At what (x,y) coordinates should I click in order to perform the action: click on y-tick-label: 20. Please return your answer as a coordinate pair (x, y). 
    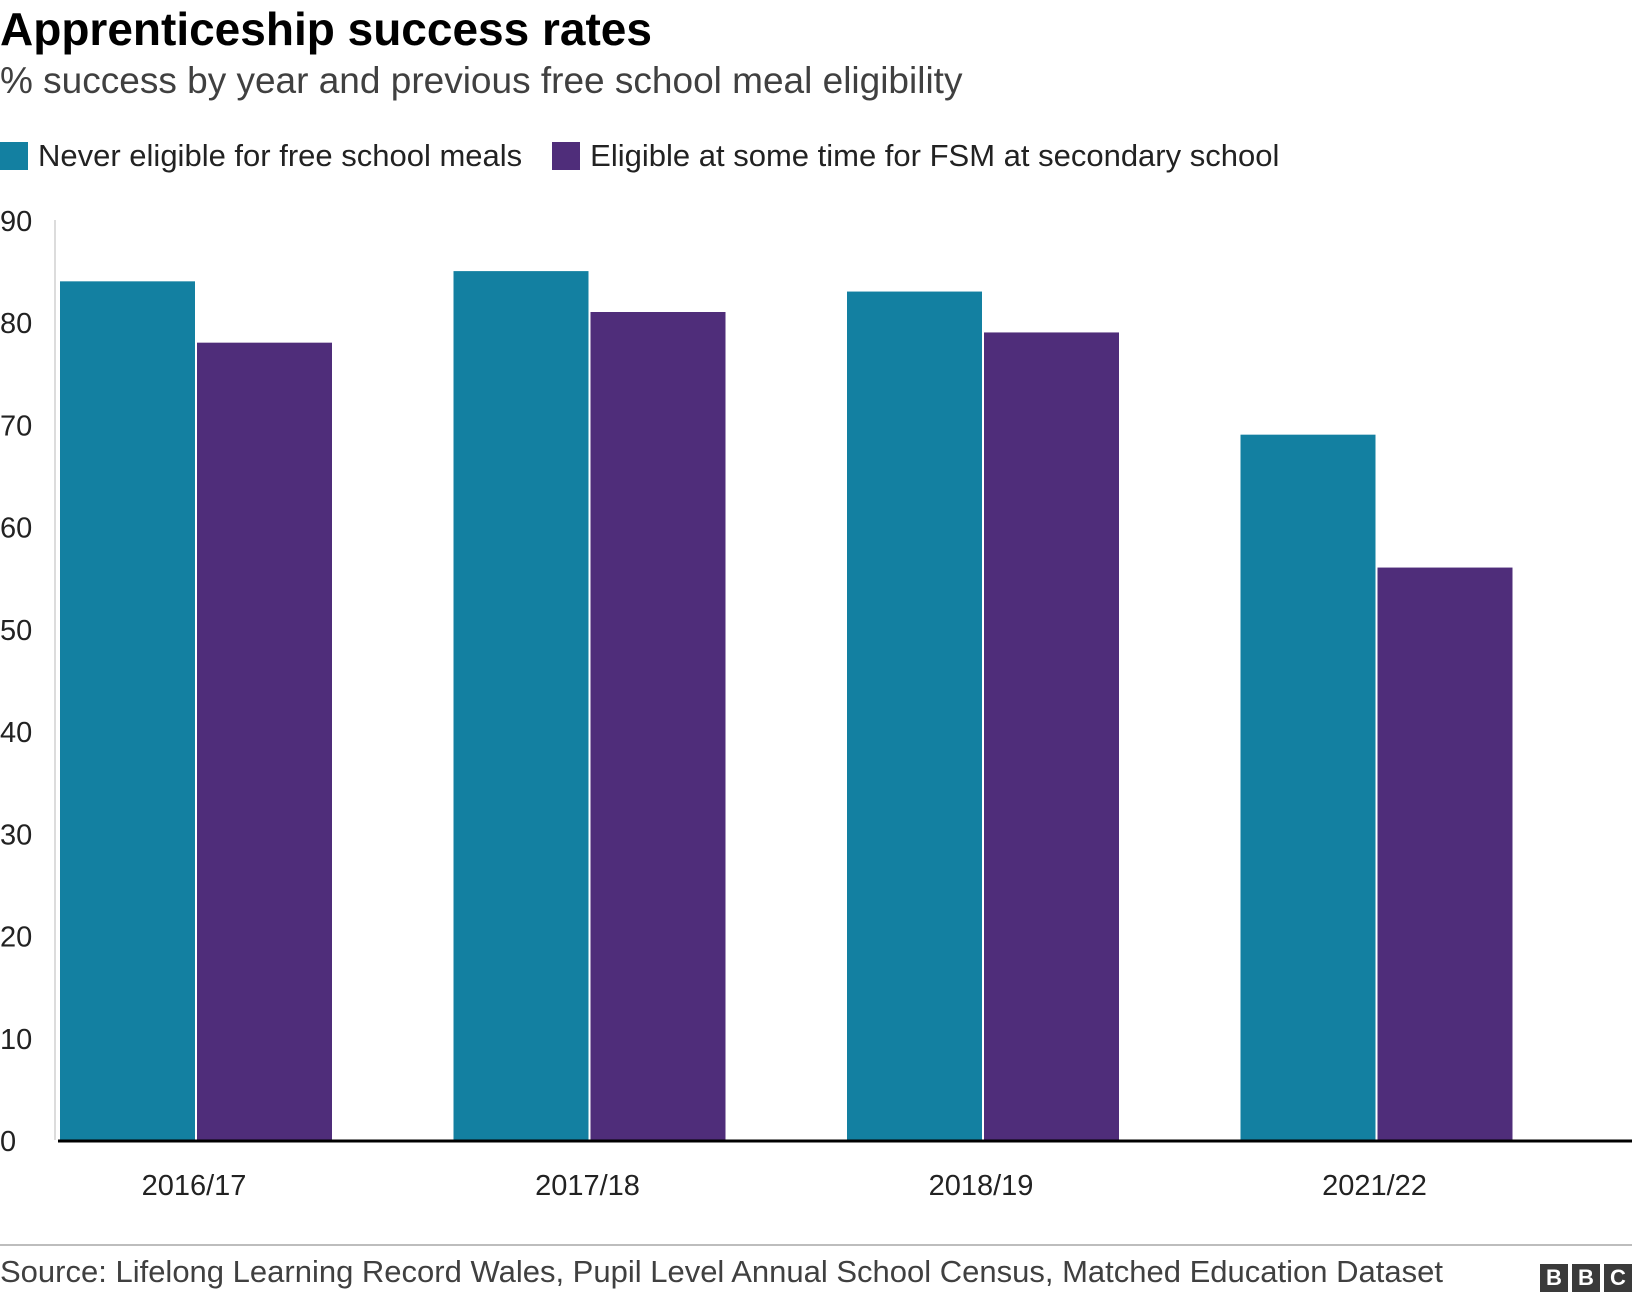
    Looking at the image, I should click on (16, 938).